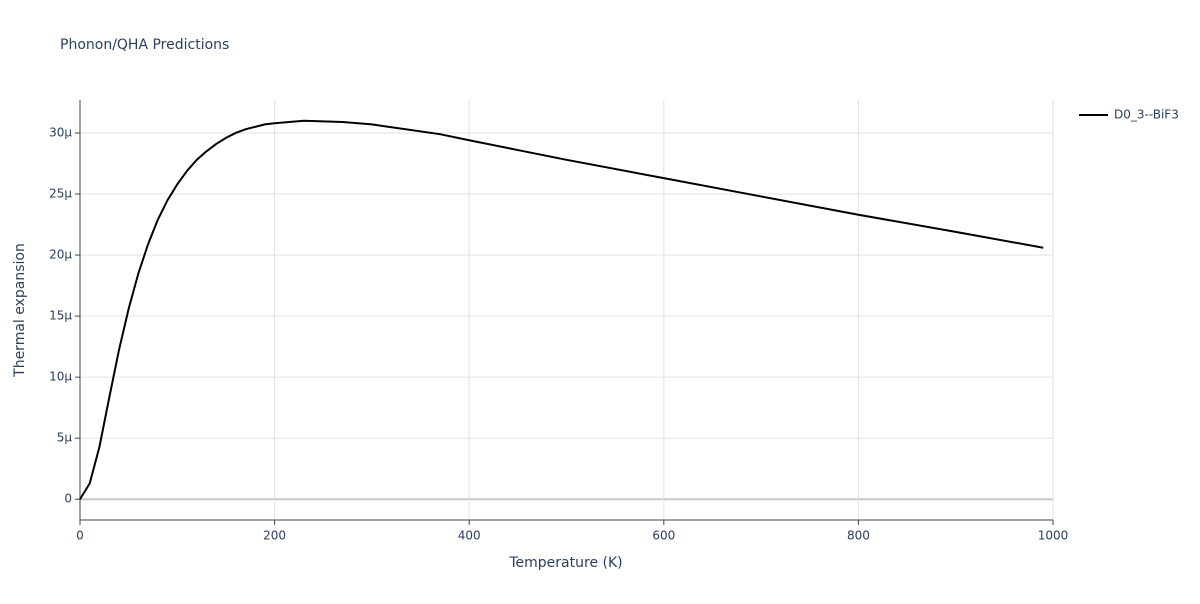  I want to click on y-tick-label: 25μ, so click(60, 194).